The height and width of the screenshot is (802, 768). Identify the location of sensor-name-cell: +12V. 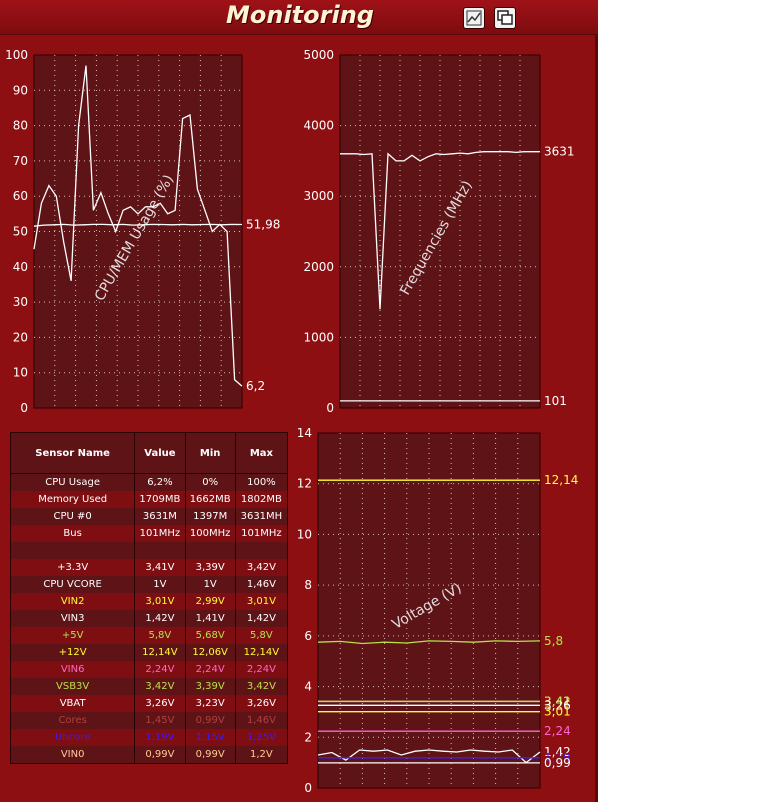
(73, 652).